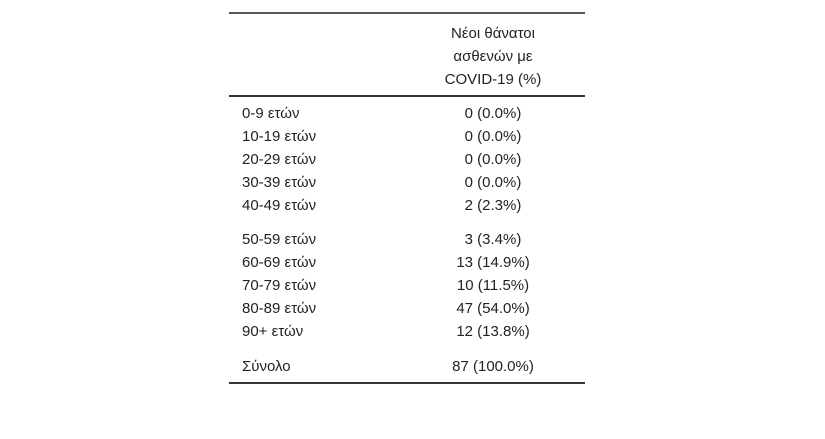 The image size is (825, 439). Describe the element at coordinates (407, 262) in the screenshot. I see `table-row: 60-69 ετών 13 (14.9%)` at that location.